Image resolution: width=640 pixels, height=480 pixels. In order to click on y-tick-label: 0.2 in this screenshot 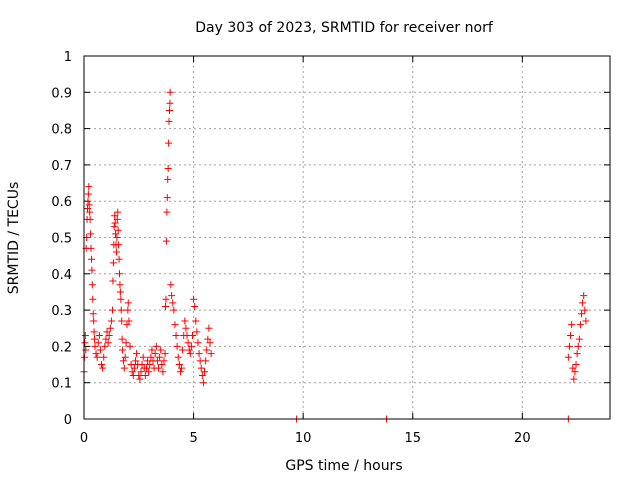, I will do `click(61, 347)`.